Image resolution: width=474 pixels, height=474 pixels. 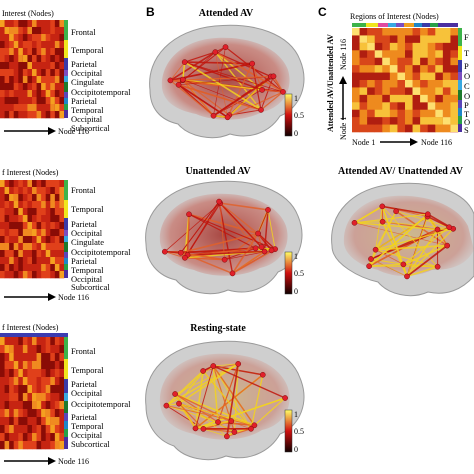 I want to click on node-label-left: Node 1, so click(x=343, y=128).